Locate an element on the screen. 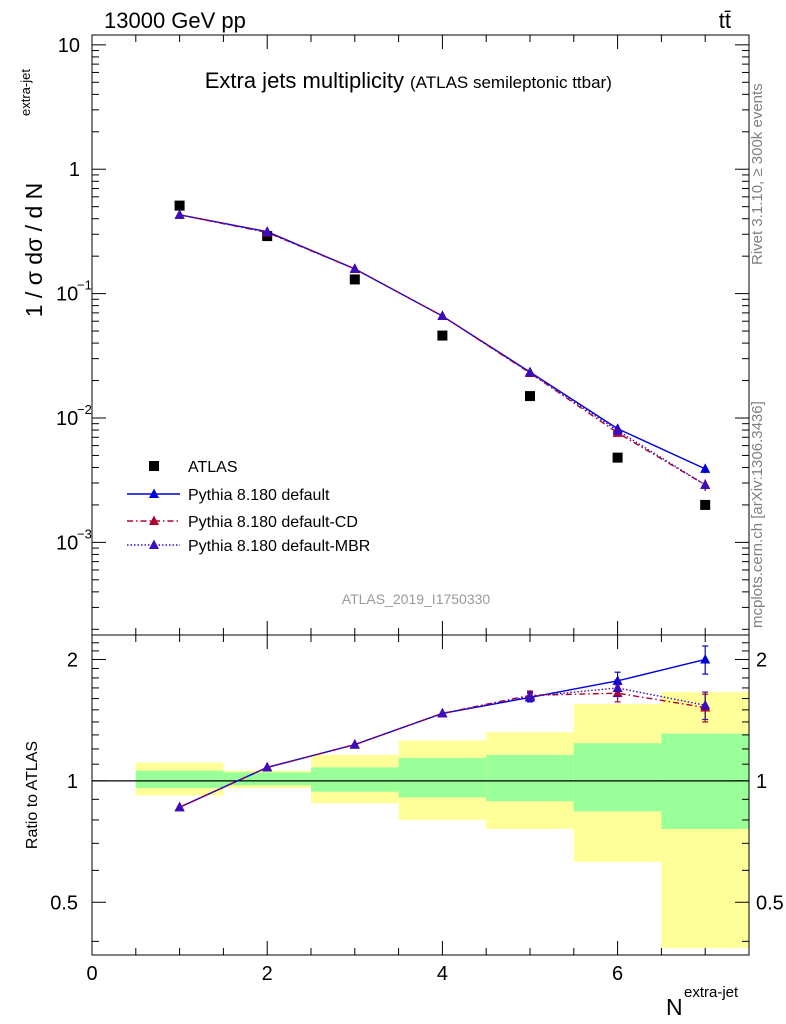  legend-label: ATLAS is located at coordinates (213, 467).